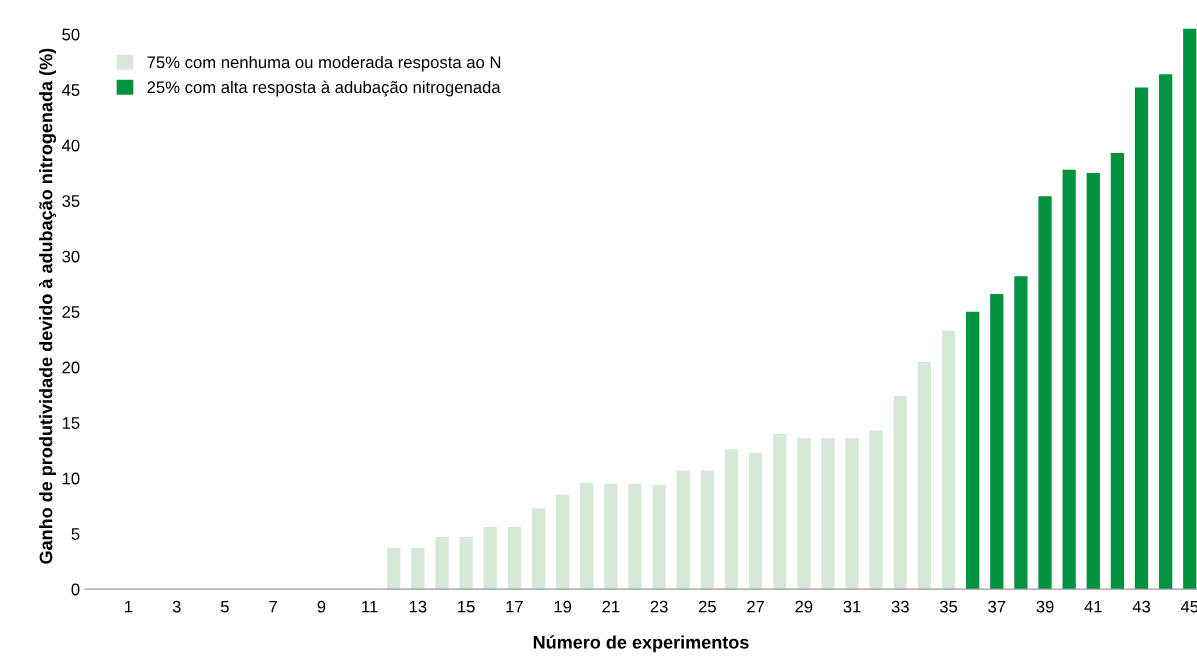 Image resolution: width=1197 pixels, height=662 pixels. Describe the element at coordinates (1093, 606) in the screenshot. I see `x-tick-label: 41` at that location.